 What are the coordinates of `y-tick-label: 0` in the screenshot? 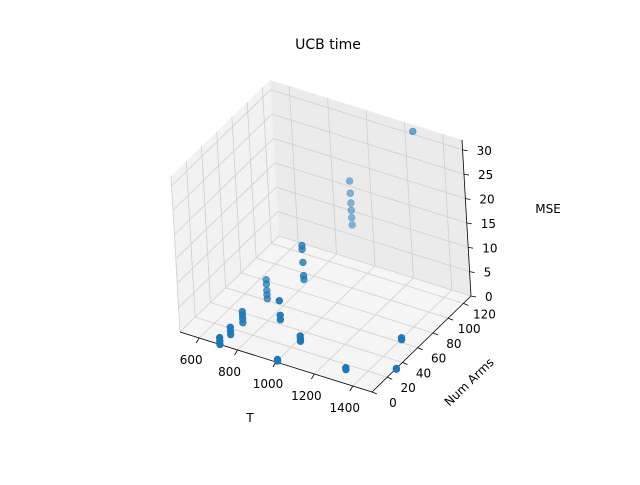 It's located at (393, 403).